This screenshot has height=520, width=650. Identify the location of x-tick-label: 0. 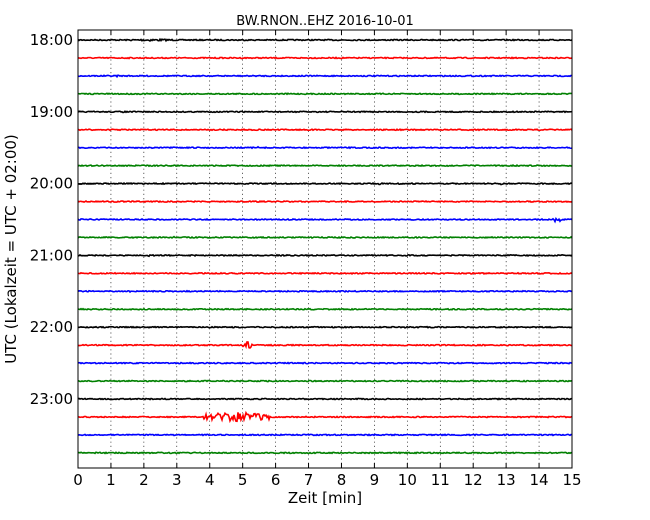
(78, 480).